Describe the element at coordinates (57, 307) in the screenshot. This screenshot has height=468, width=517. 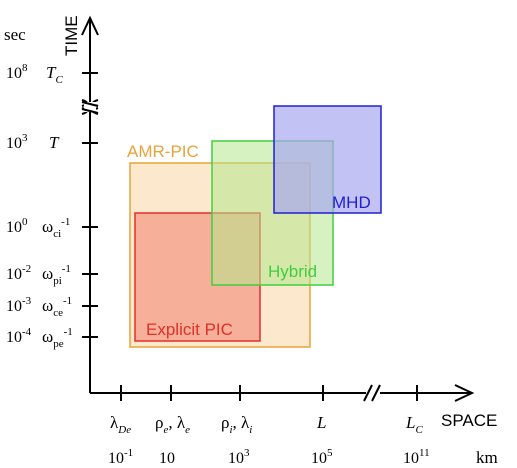
I see `y-tick-symbol: ωce-1` at that location.